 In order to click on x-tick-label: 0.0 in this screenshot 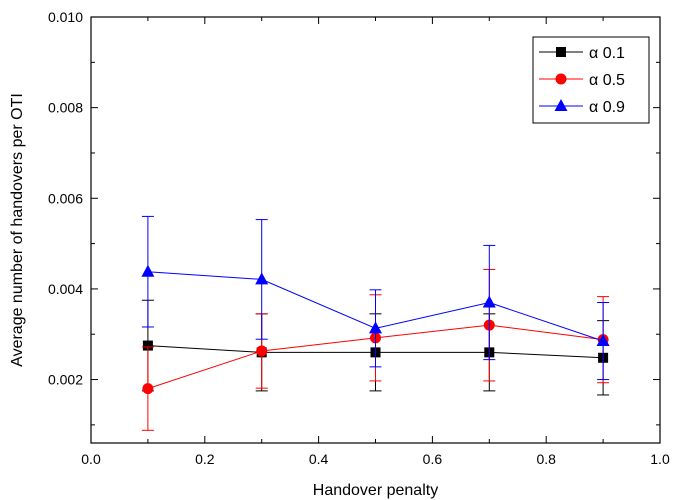, I will do `click(91, 459)`.